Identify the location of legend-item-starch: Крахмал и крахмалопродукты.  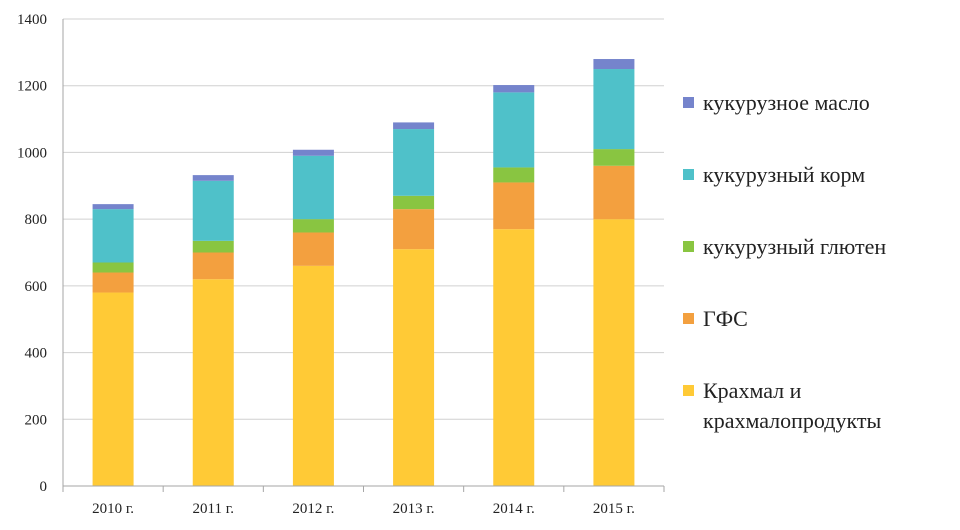
(820, 406).